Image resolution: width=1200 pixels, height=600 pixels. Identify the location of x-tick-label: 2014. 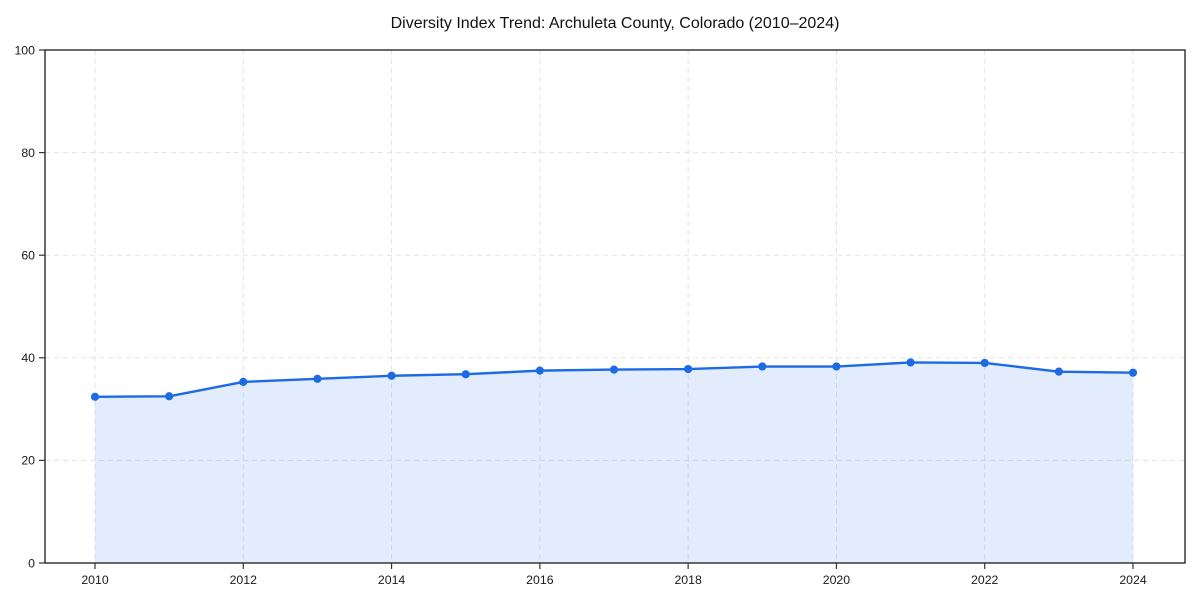
(392, 580).